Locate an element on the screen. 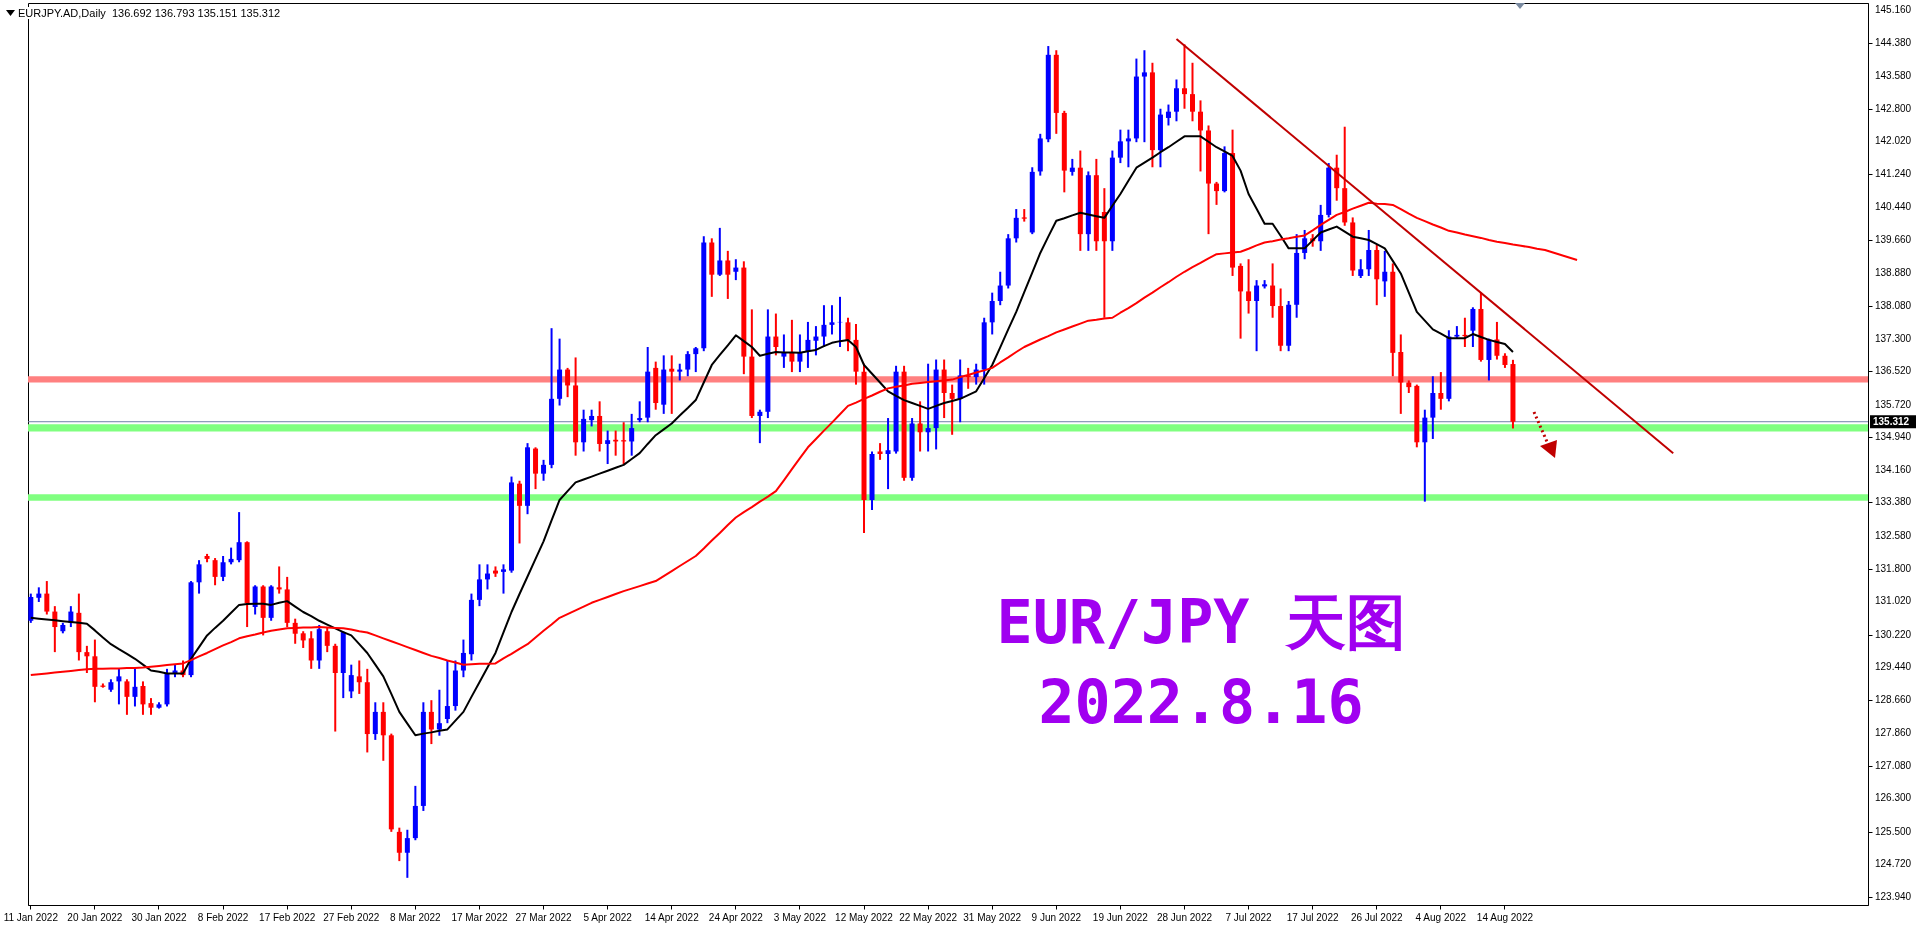 The height and width of the screenshot is (927, 1920). y-tick-label: 138.880 is located at coordinates (1893, 272).